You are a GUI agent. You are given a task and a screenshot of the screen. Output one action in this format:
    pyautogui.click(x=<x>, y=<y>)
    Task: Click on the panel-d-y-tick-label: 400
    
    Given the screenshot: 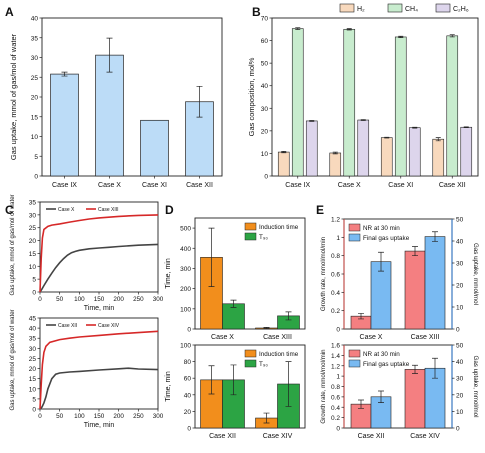 What is the action you would take?
    pyautogui.click(x=185, y=249)
    